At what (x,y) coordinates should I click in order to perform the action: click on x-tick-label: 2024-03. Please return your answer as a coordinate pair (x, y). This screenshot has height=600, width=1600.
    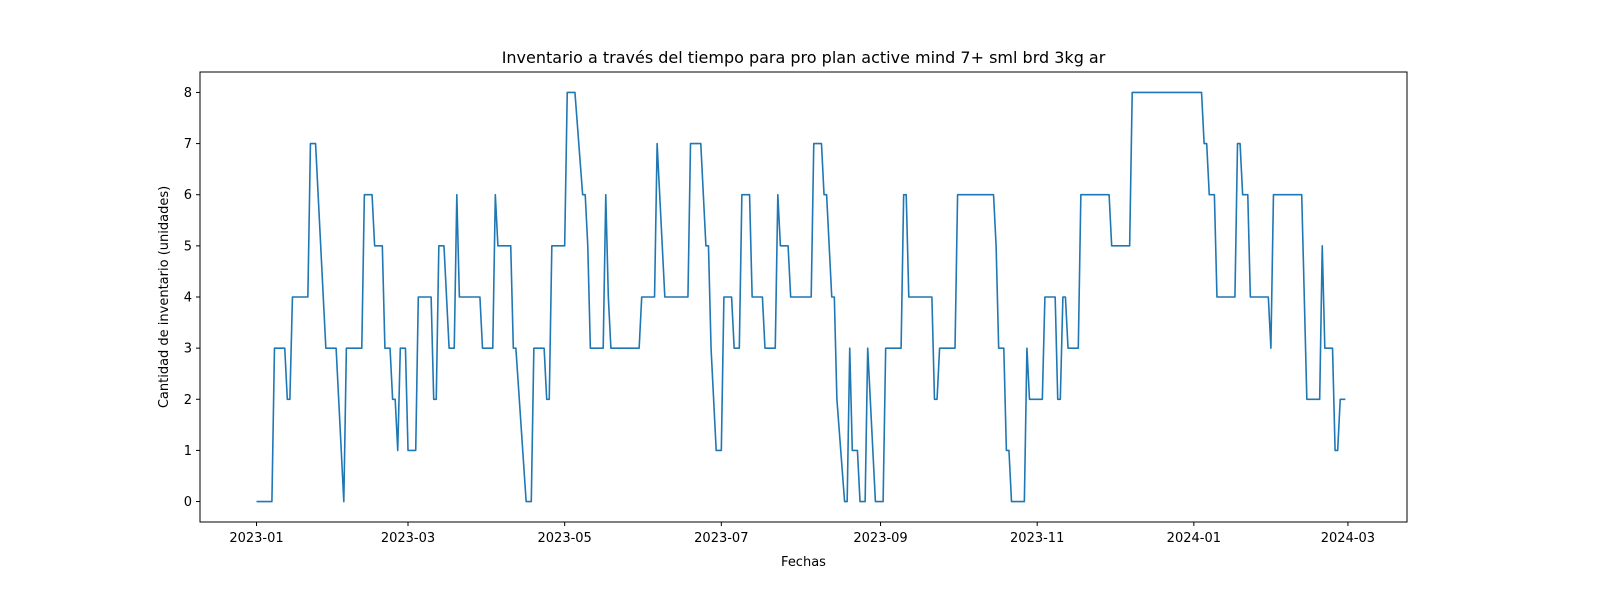
    Looking at the image, I should click on (1348, 538).